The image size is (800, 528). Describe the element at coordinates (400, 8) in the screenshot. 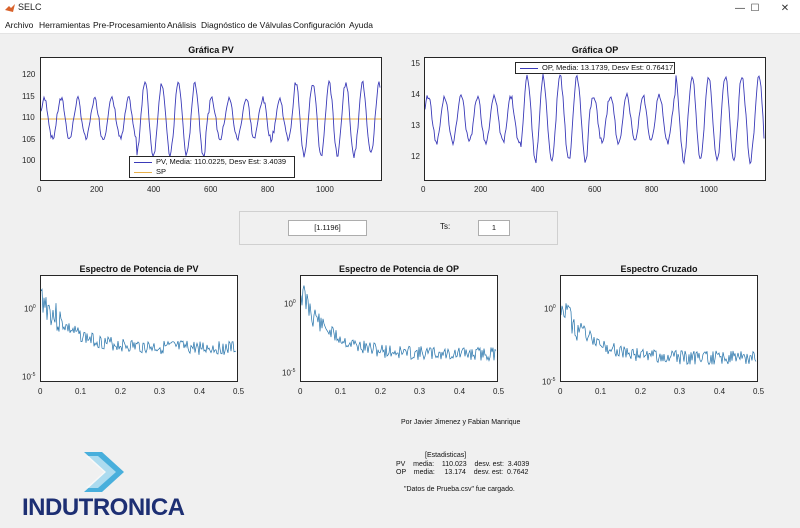

I see `window-titlebar: SELC — ☐ ✕` at that location.